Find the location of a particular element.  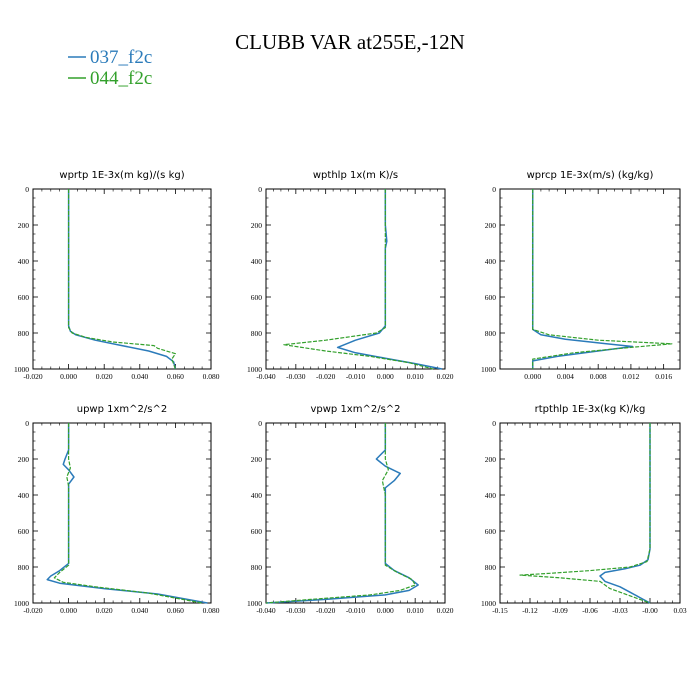

x-tick-label: 0.004 is located at coordinates (565, 376).